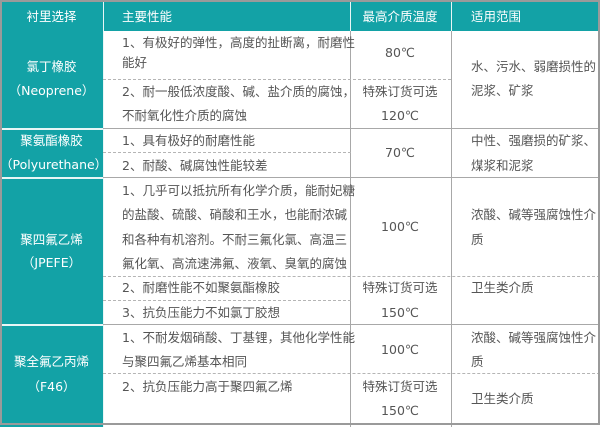 The height and width of the screenshot is (427, 600). Describe the element at coordinates (235, 214) in the screenshot. I see `property-line: 的盐酸、硫酸、硝酸和王水，也能耐浓碱` at that location.